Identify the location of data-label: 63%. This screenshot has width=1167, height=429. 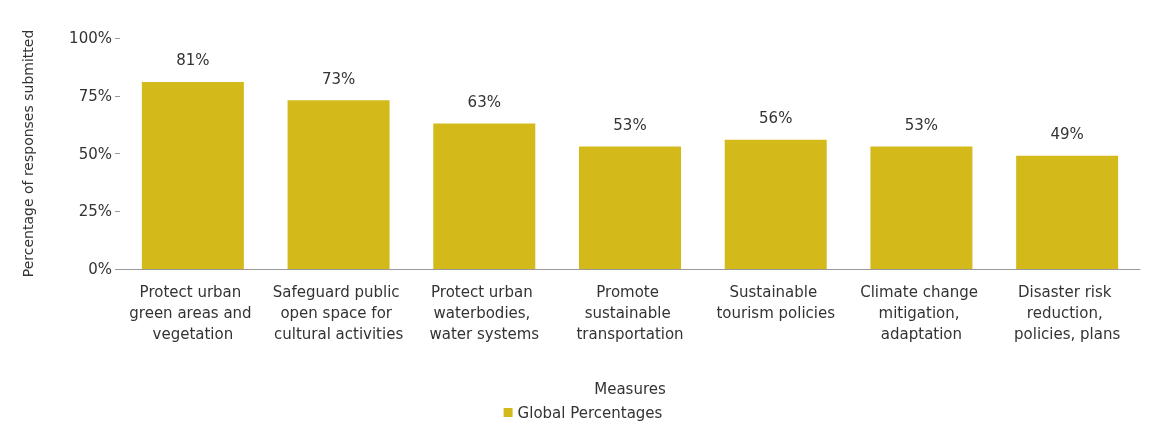
(484, 101).